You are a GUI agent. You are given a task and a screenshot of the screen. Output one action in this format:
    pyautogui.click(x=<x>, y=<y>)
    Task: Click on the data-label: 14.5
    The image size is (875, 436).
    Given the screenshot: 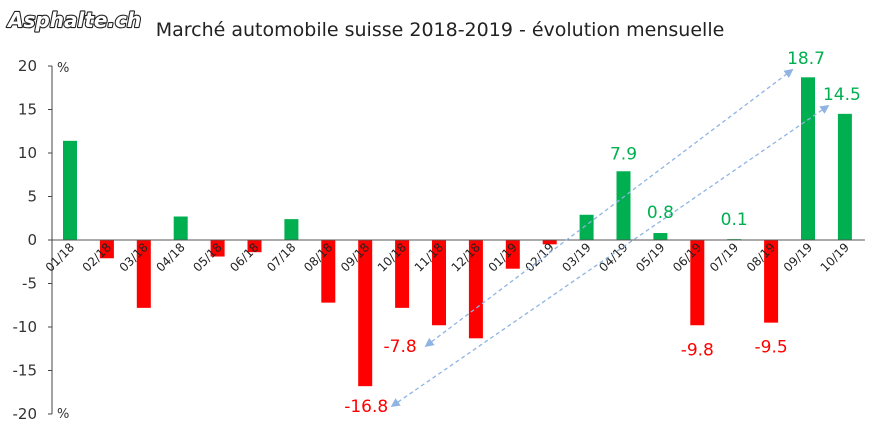 What is the action you would take?
    pyautogui.click(x=842, y=95)
    